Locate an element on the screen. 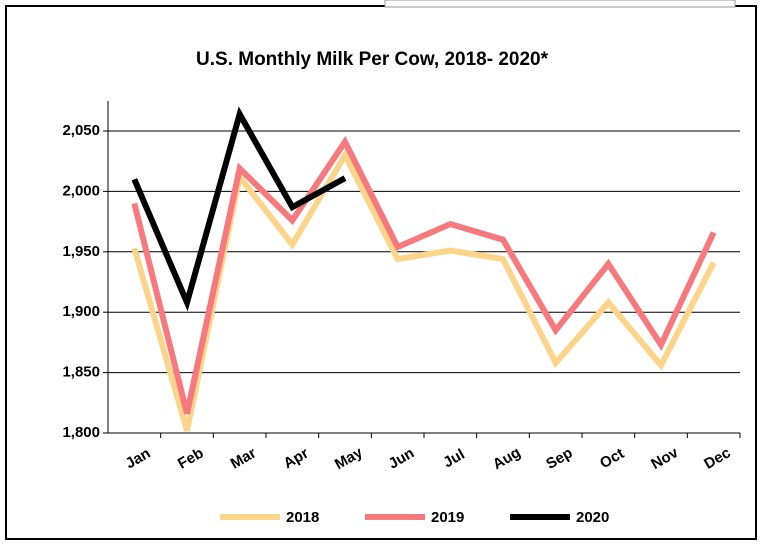 The height and width of the screenshot is (544, 764). legend-label: 2020 is located at coordinates (592, 517).